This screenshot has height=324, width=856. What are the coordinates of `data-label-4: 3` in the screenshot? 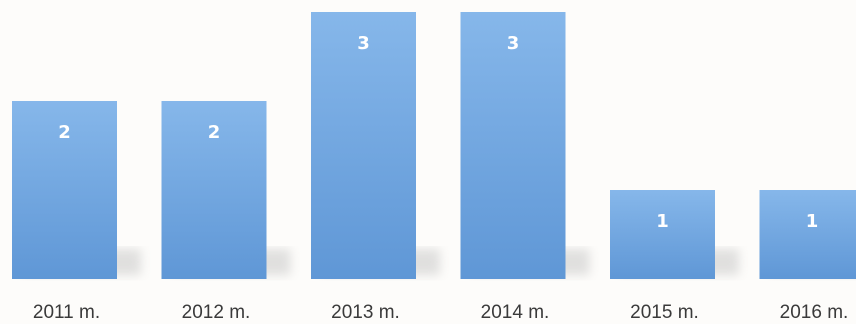 It's located at (513, 43).